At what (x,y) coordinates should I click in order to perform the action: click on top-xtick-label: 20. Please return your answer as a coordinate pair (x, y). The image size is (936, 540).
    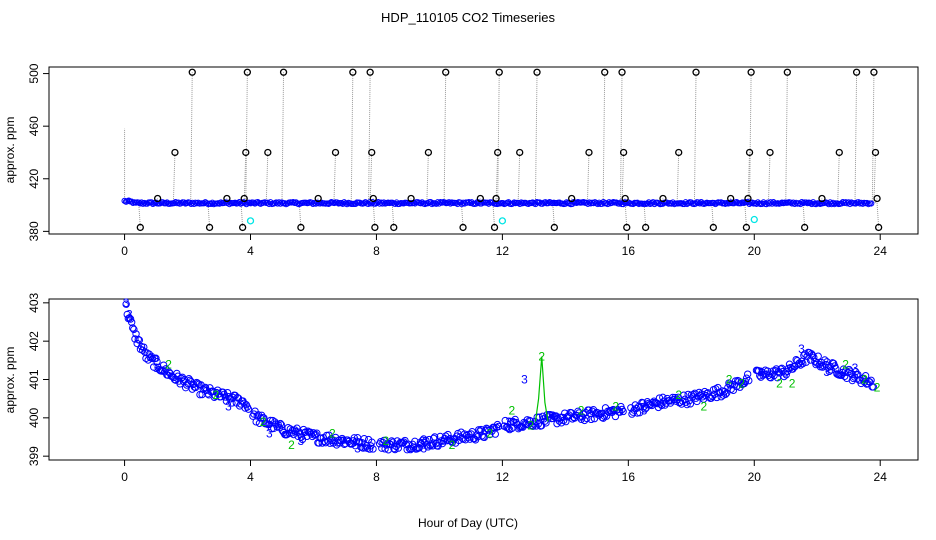
    Looking at the image, I should click on (755, 251).